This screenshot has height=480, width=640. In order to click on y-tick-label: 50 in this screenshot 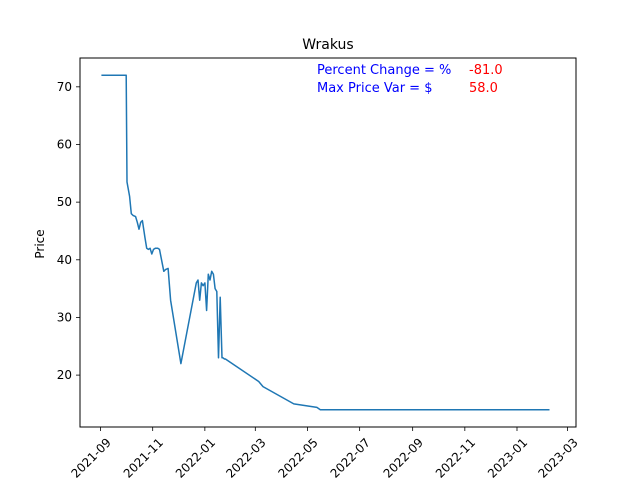, I will do `click(64, 202)`.